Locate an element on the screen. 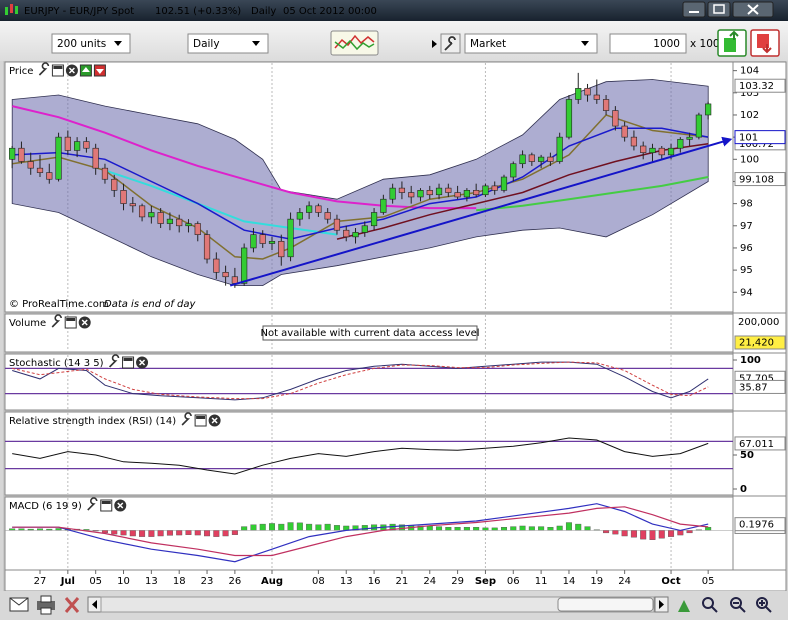  y-tick-label: 98 is located at coordinates (746, 204).